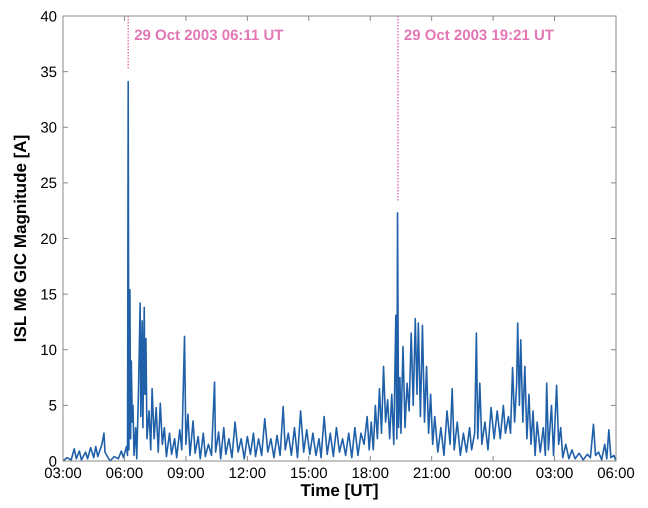 Image resolution: width=648 pixels, height=508 pixels. What do you see at coordinates (186, 473) in the screenshot?
I see `x-tick-label: 09:00` at bounding box center [186, 473].